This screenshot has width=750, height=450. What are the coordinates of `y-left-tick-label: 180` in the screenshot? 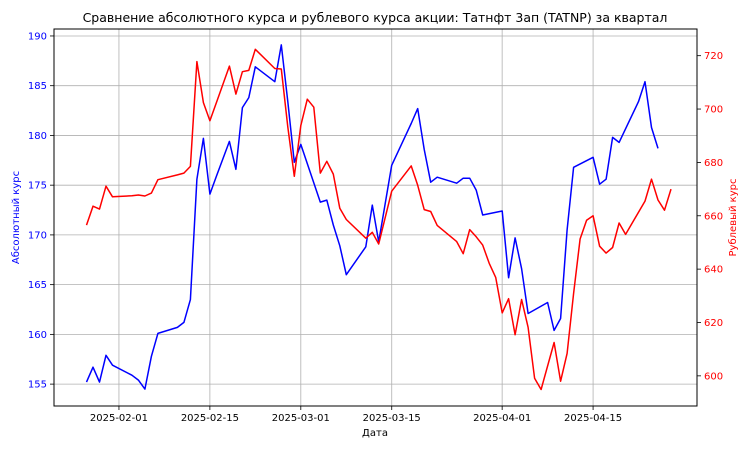 It's located at (37, 136).